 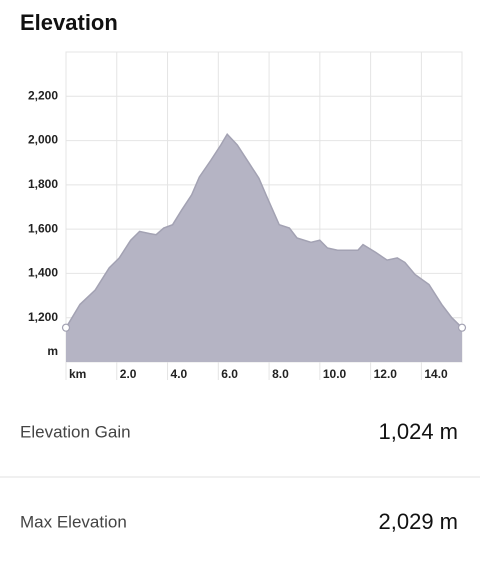 What do you see at coordinates (73, 521) in the screenshot?
I see `stat-label: Max Elevation` at bounding box center [73, 521].